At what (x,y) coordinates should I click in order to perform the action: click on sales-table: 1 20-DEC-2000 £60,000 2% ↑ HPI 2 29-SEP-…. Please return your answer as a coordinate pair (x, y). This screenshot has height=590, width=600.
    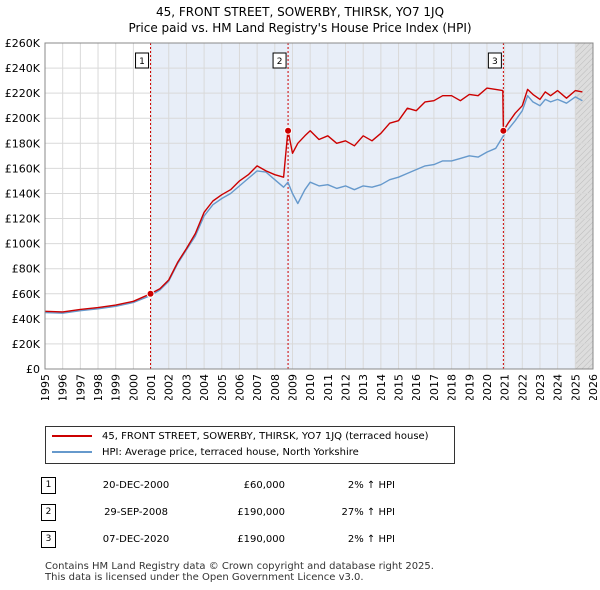
    Looking at the image, I should click on (218, 512).